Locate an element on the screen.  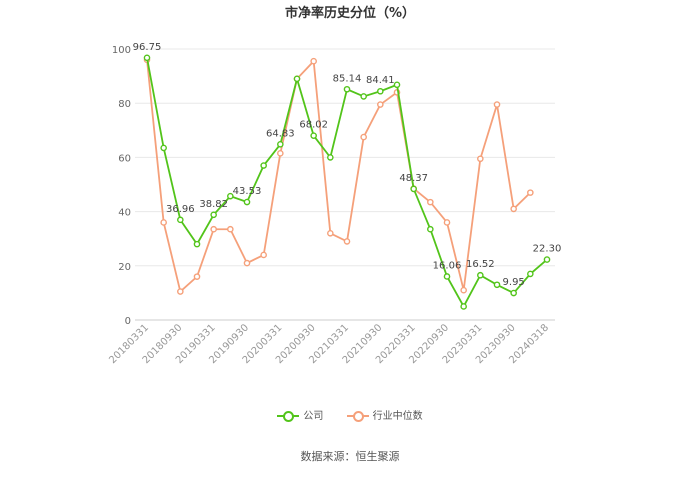
legend-item-company: 公司 is located at coordinates (300, 414).